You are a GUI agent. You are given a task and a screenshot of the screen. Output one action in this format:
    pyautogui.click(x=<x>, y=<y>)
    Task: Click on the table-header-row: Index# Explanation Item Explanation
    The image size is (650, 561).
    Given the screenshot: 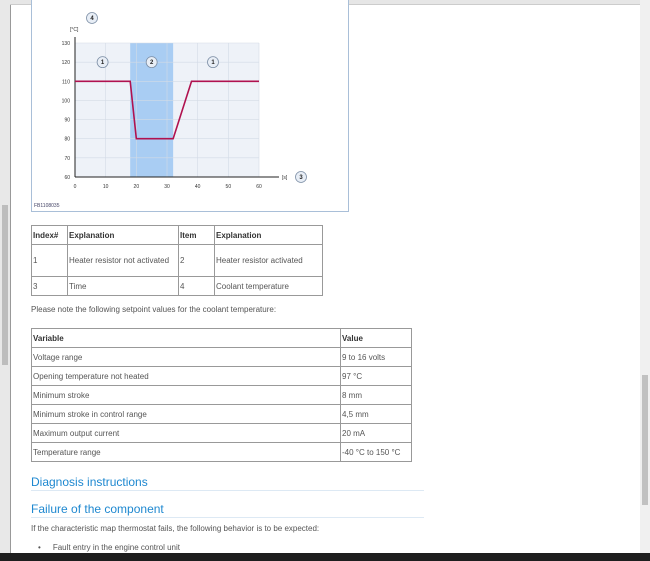 What is the action you would take?
    pyautogui.click(x=177, y=235)
    